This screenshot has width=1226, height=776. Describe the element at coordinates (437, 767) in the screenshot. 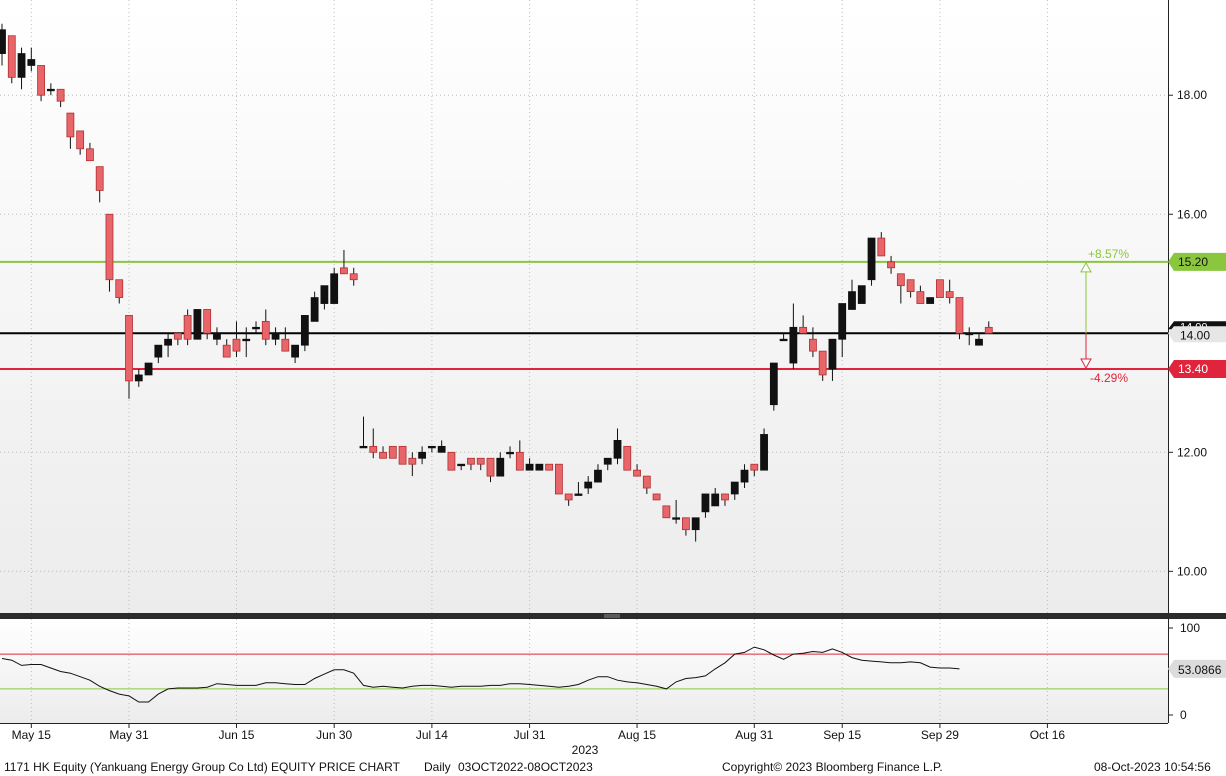

I see `footer-frequency: Daily` at that location.